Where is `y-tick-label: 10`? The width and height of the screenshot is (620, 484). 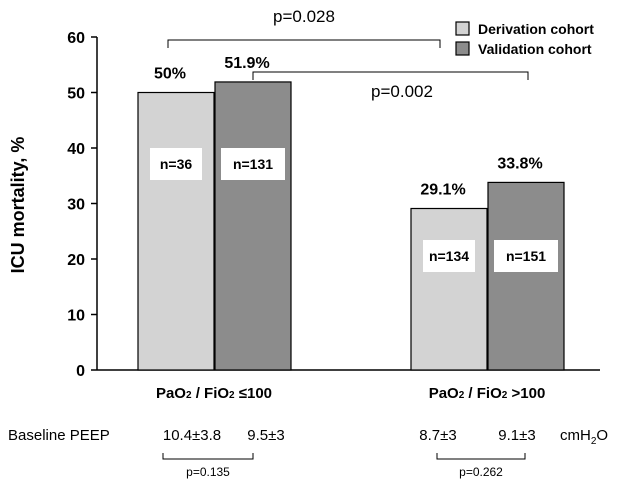
y-tick-label: 10 is located at coordinates (76, 316).